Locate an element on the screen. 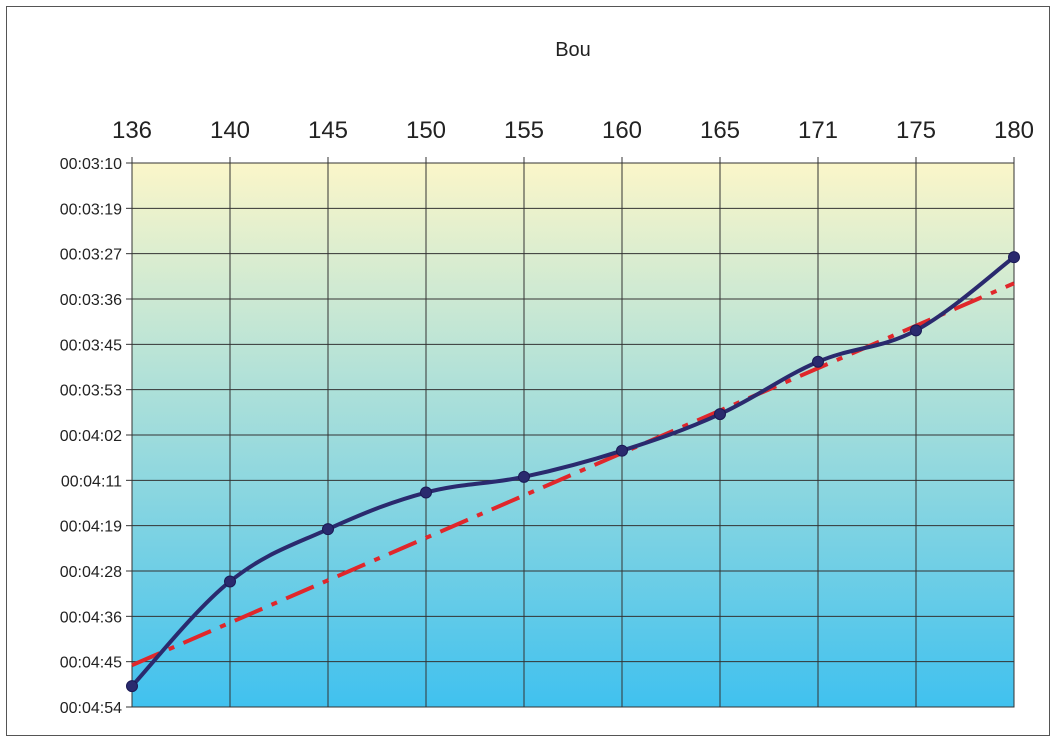 This screenshot has width=1056, height=738. x-tick-label: 180 is located at coordinates (1014, 130).